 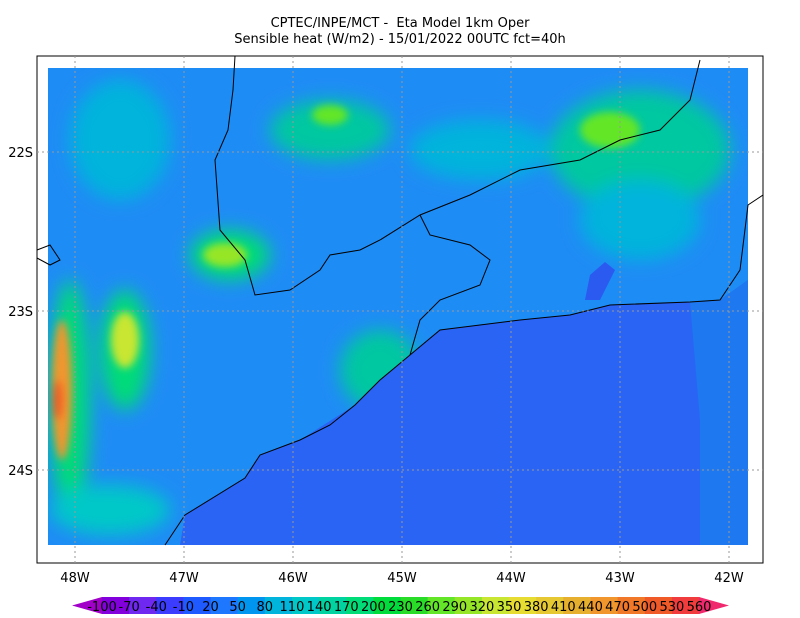 What do you see at coordinates (20, 153) in the screenshot?
I see `lat-label: 22S` at bounding box center [20, 153].